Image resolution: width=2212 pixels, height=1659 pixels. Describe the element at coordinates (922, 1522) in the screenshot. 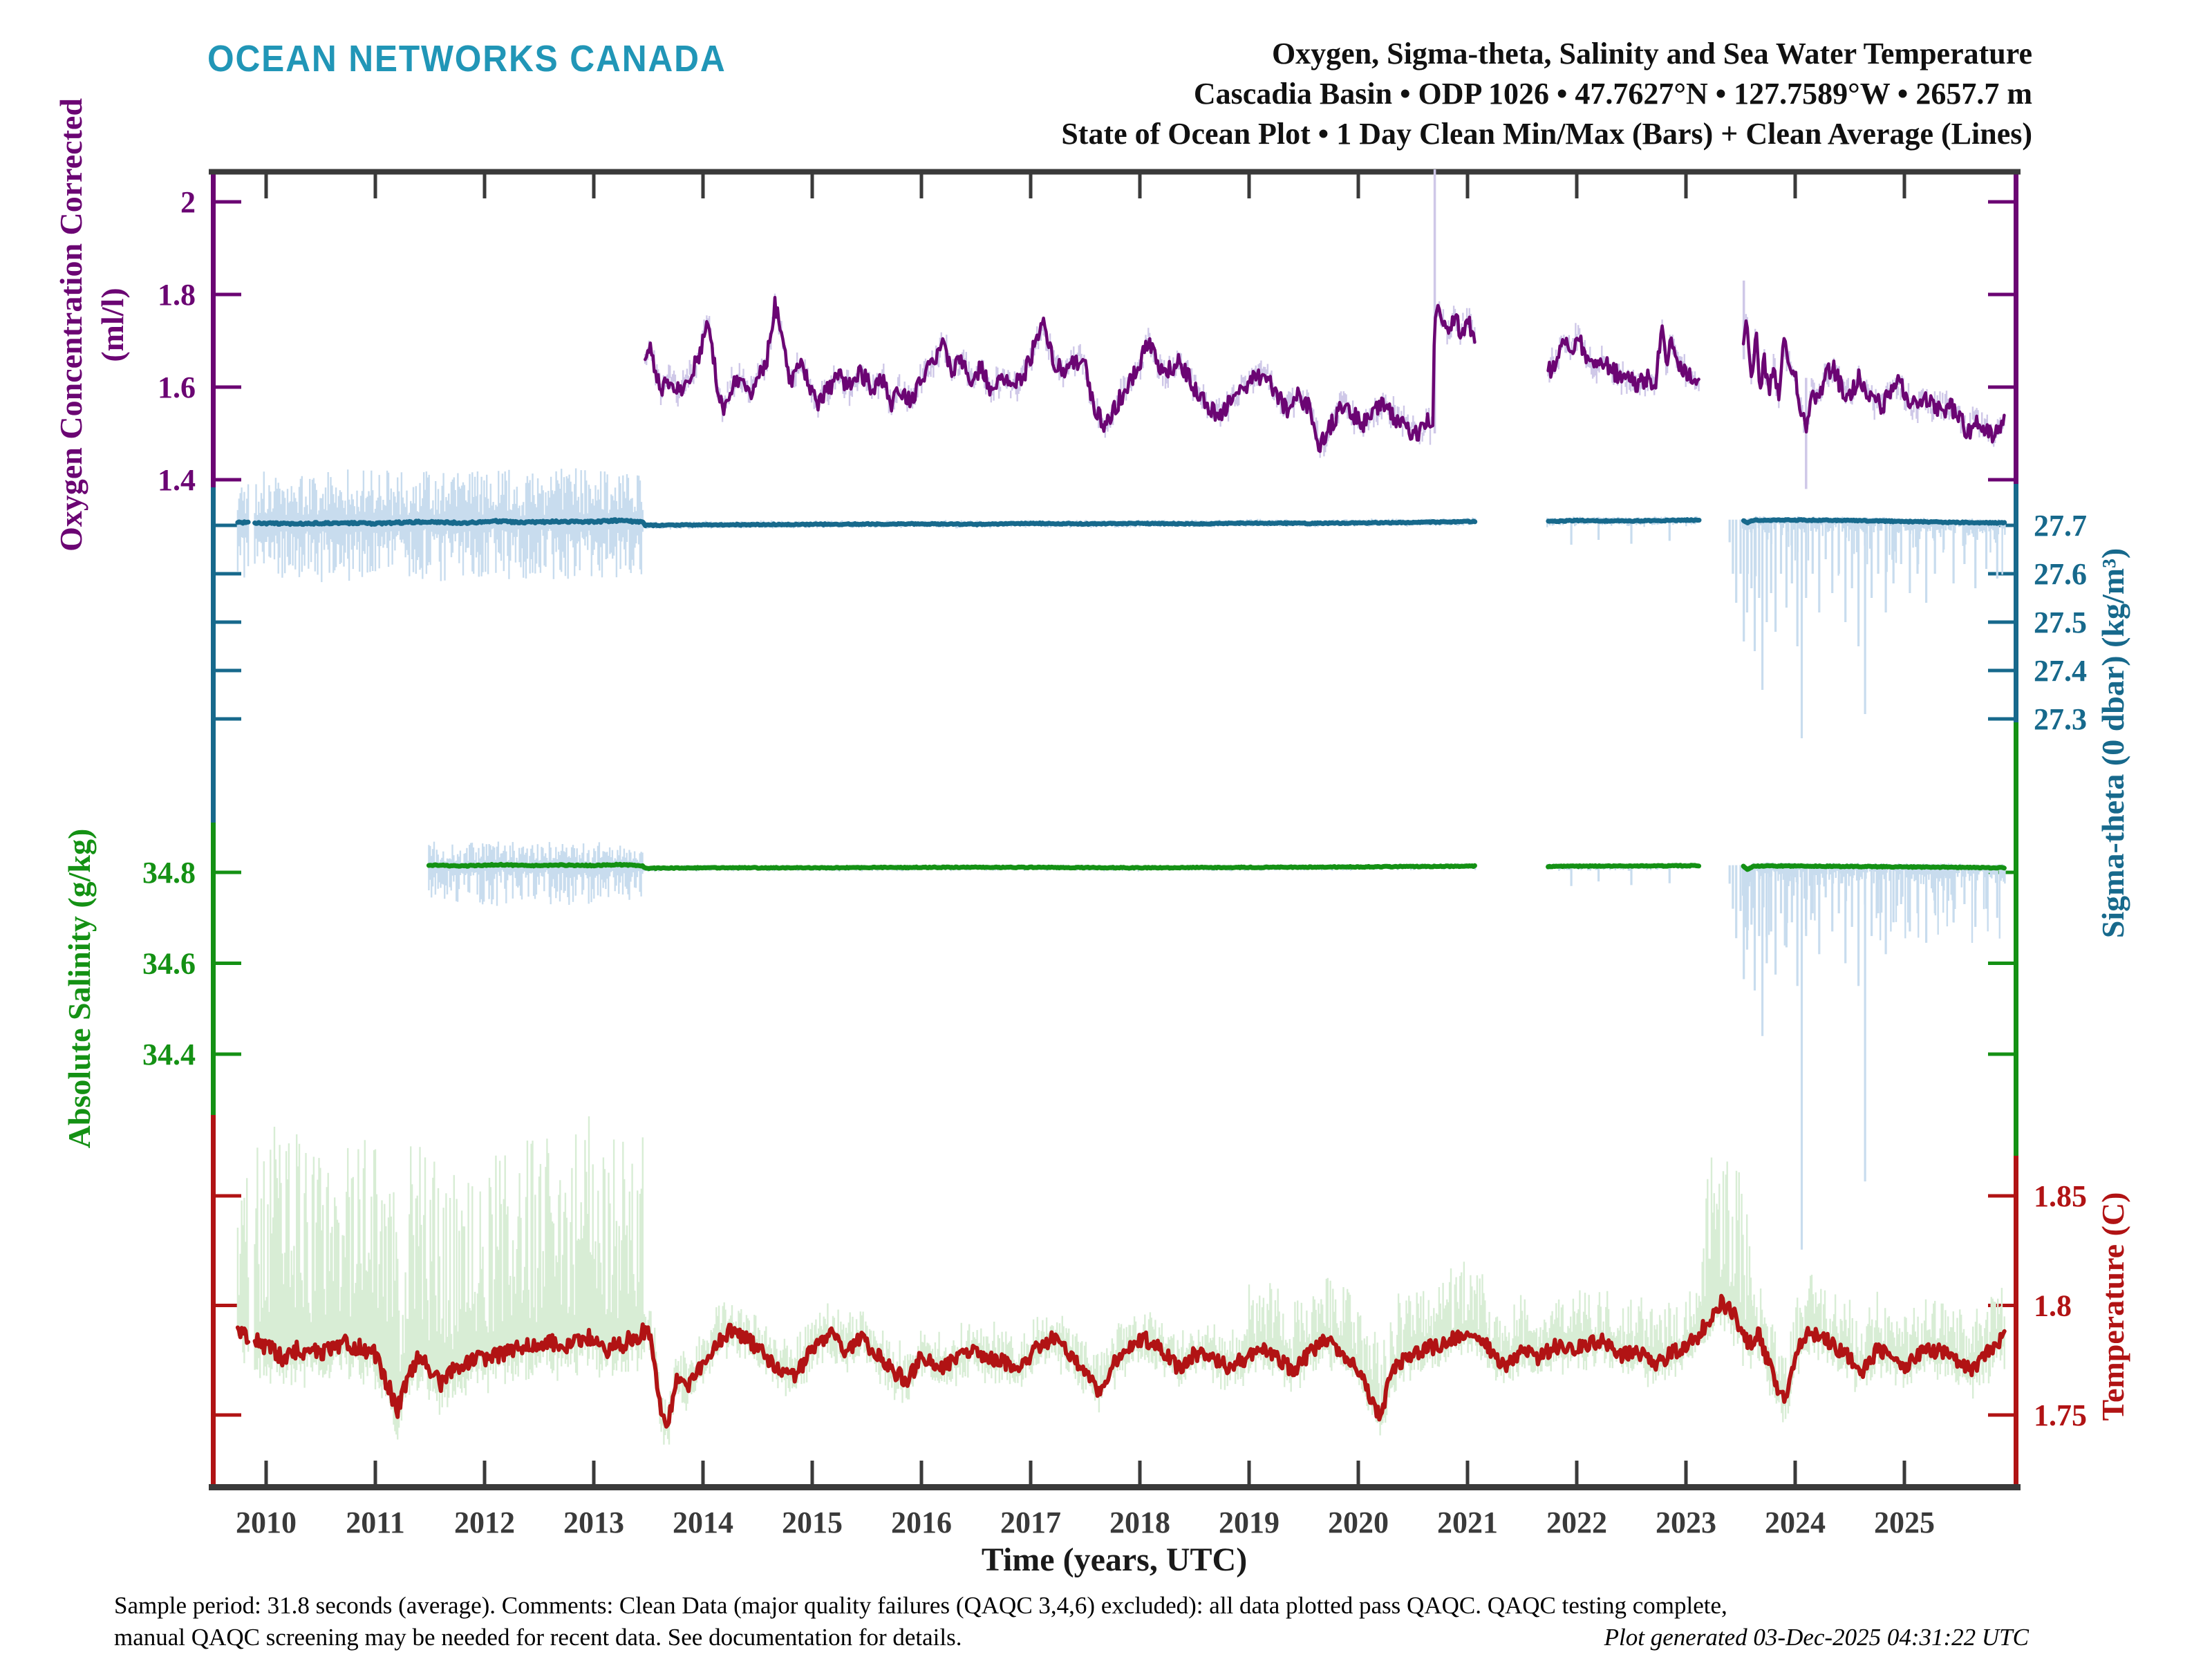

I see `x-tick-label-2016: 2016` at that location.